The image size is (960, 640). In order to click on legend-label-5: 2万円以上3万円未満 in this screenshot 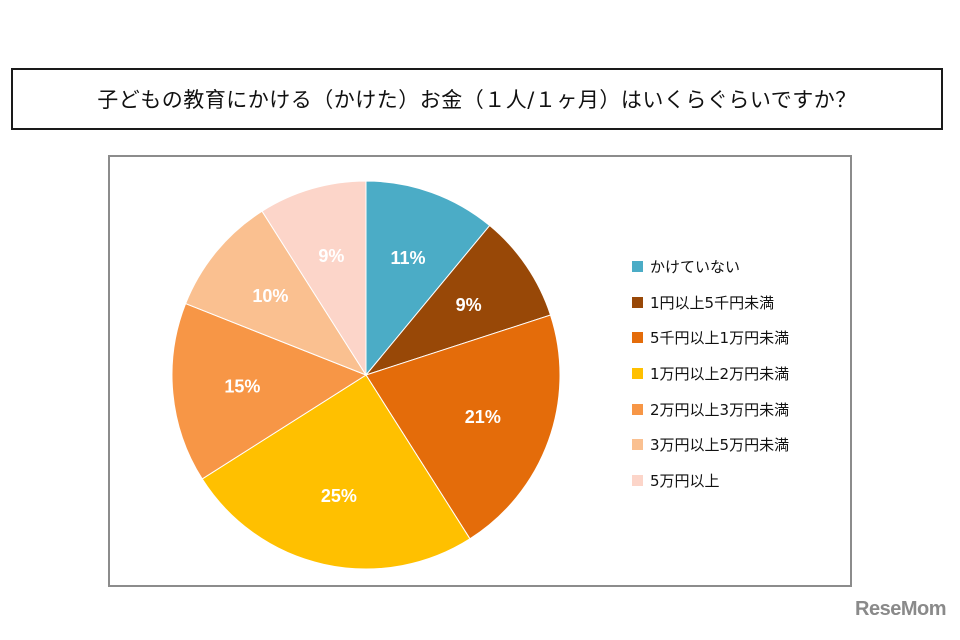, I will do `click(720, 409)`.